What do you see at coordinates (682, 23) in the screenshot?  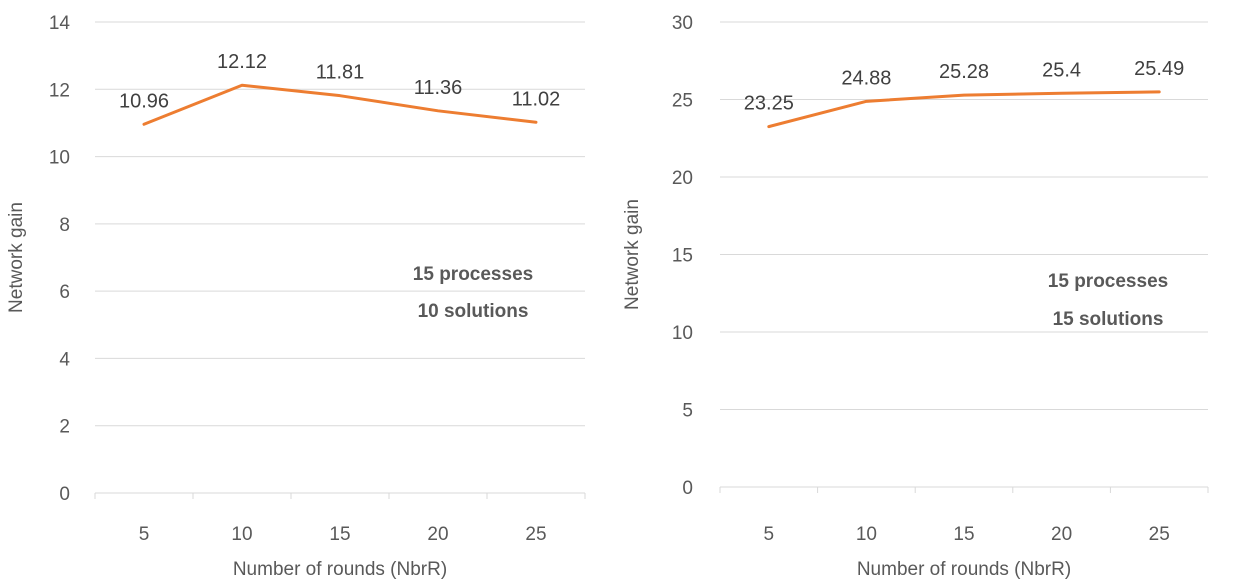 I see `y-tick-label: 30` at bounding box center [682, 23].